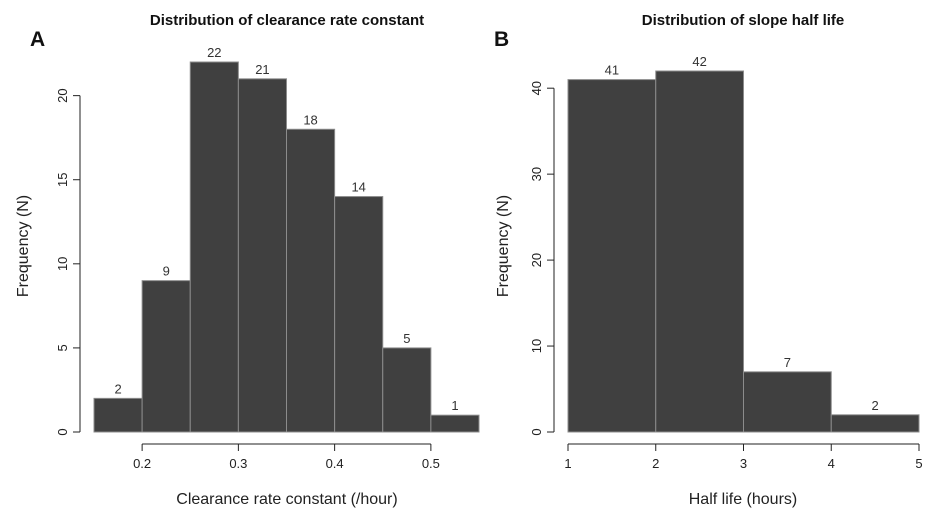  Describe the element at coordinates (286, 499) in the screenshot. I see `panel-a-x-axis-label: Clearance rate constant (/hour)` at that location.